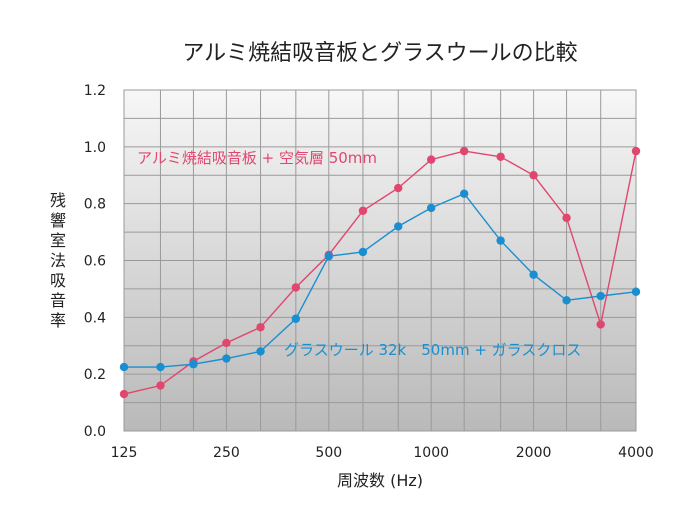  What do you see at coordinates (382, 453) in the screenshot?
I see `x-ticks: 125 250 500 1000 2000 4000` at bounding box center [382, 453].